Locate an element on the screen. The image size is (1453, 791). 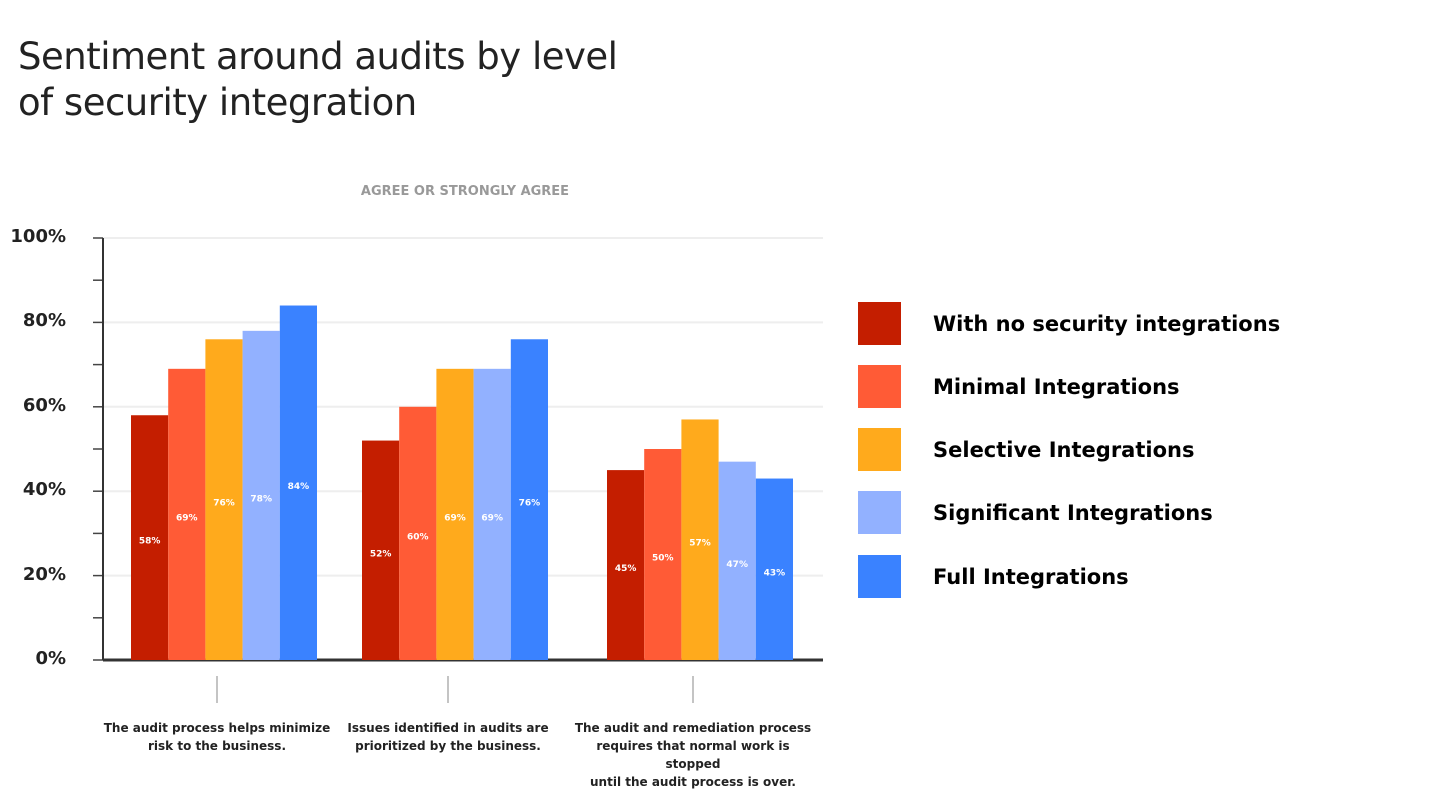
y-tick-label: 20% is located at coordinates (44, 574).